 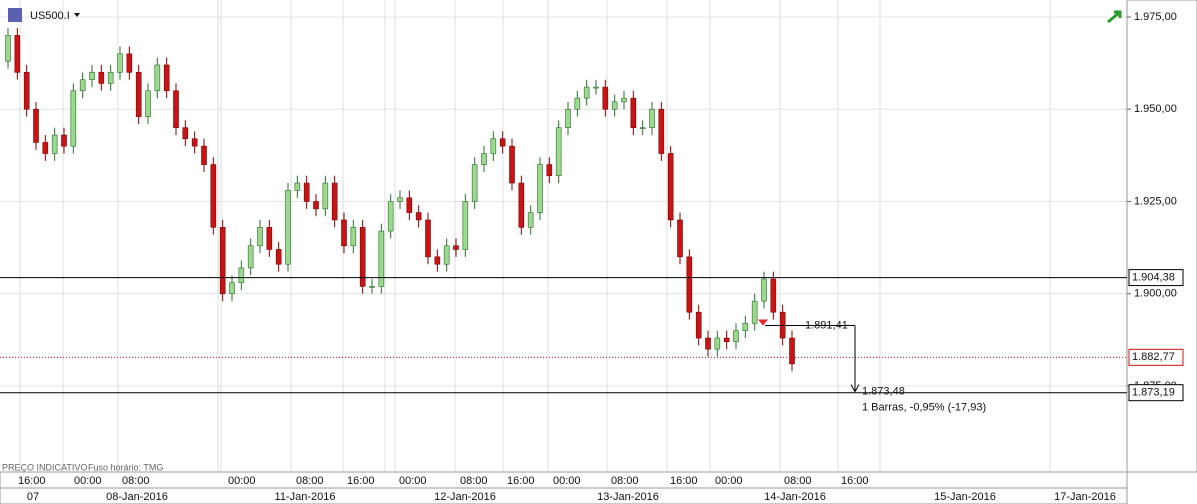 What do you see at coordinates (1161, 236) in the screenshot?
I see `price-axis` at bounding box center [1161, 236].